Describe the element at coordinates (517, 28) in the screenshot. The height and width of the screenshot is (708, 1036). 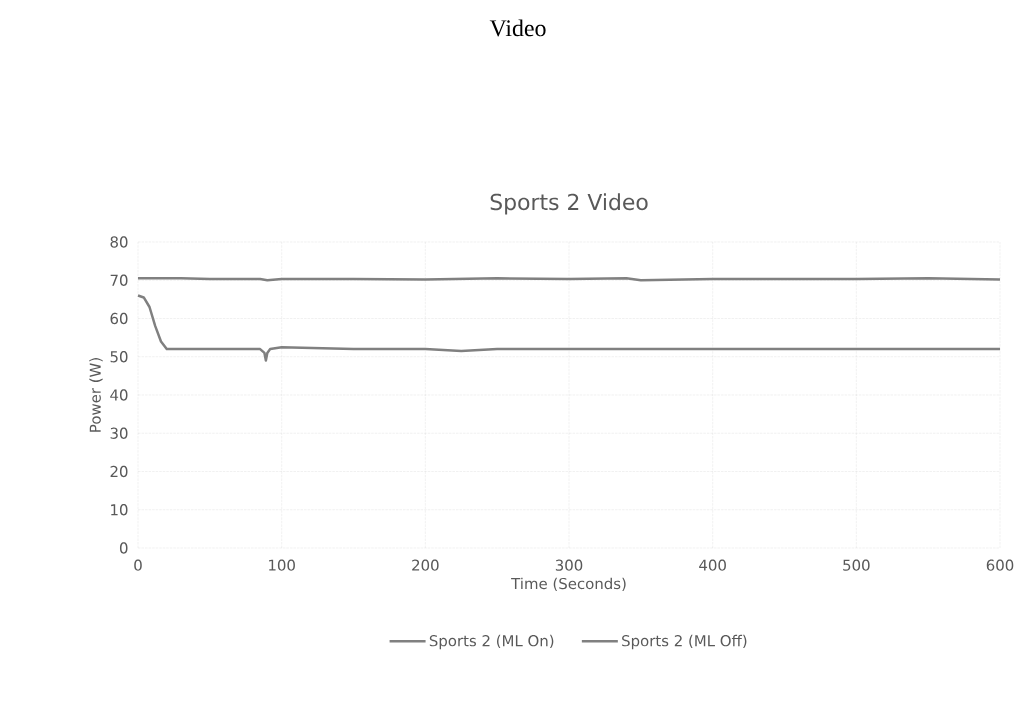
I see `text: Video` at that location.